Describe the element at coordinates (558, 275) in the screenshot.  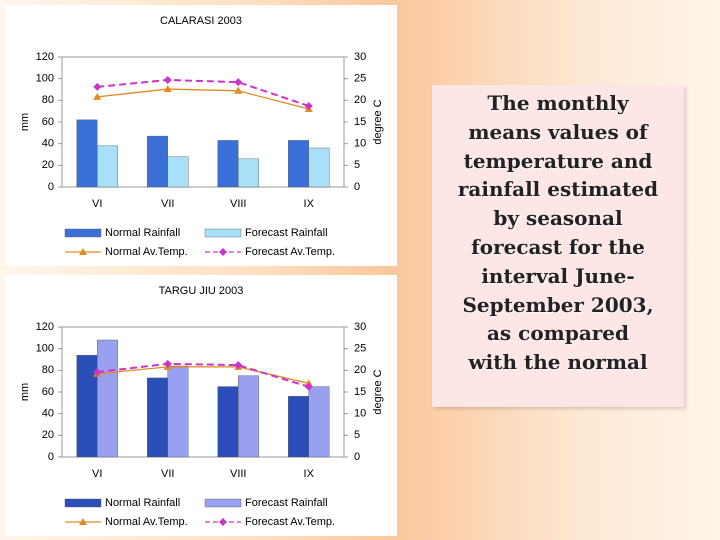
I see `caption-line: interval June-` at that location.